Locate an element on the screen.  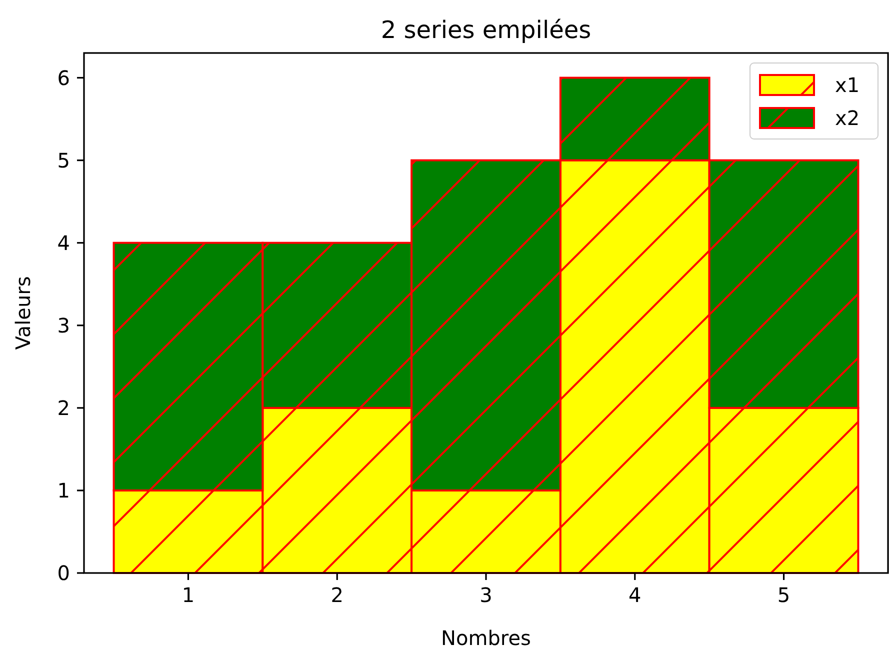
y-tick-label: 2 is located at coordinates (63, 408).